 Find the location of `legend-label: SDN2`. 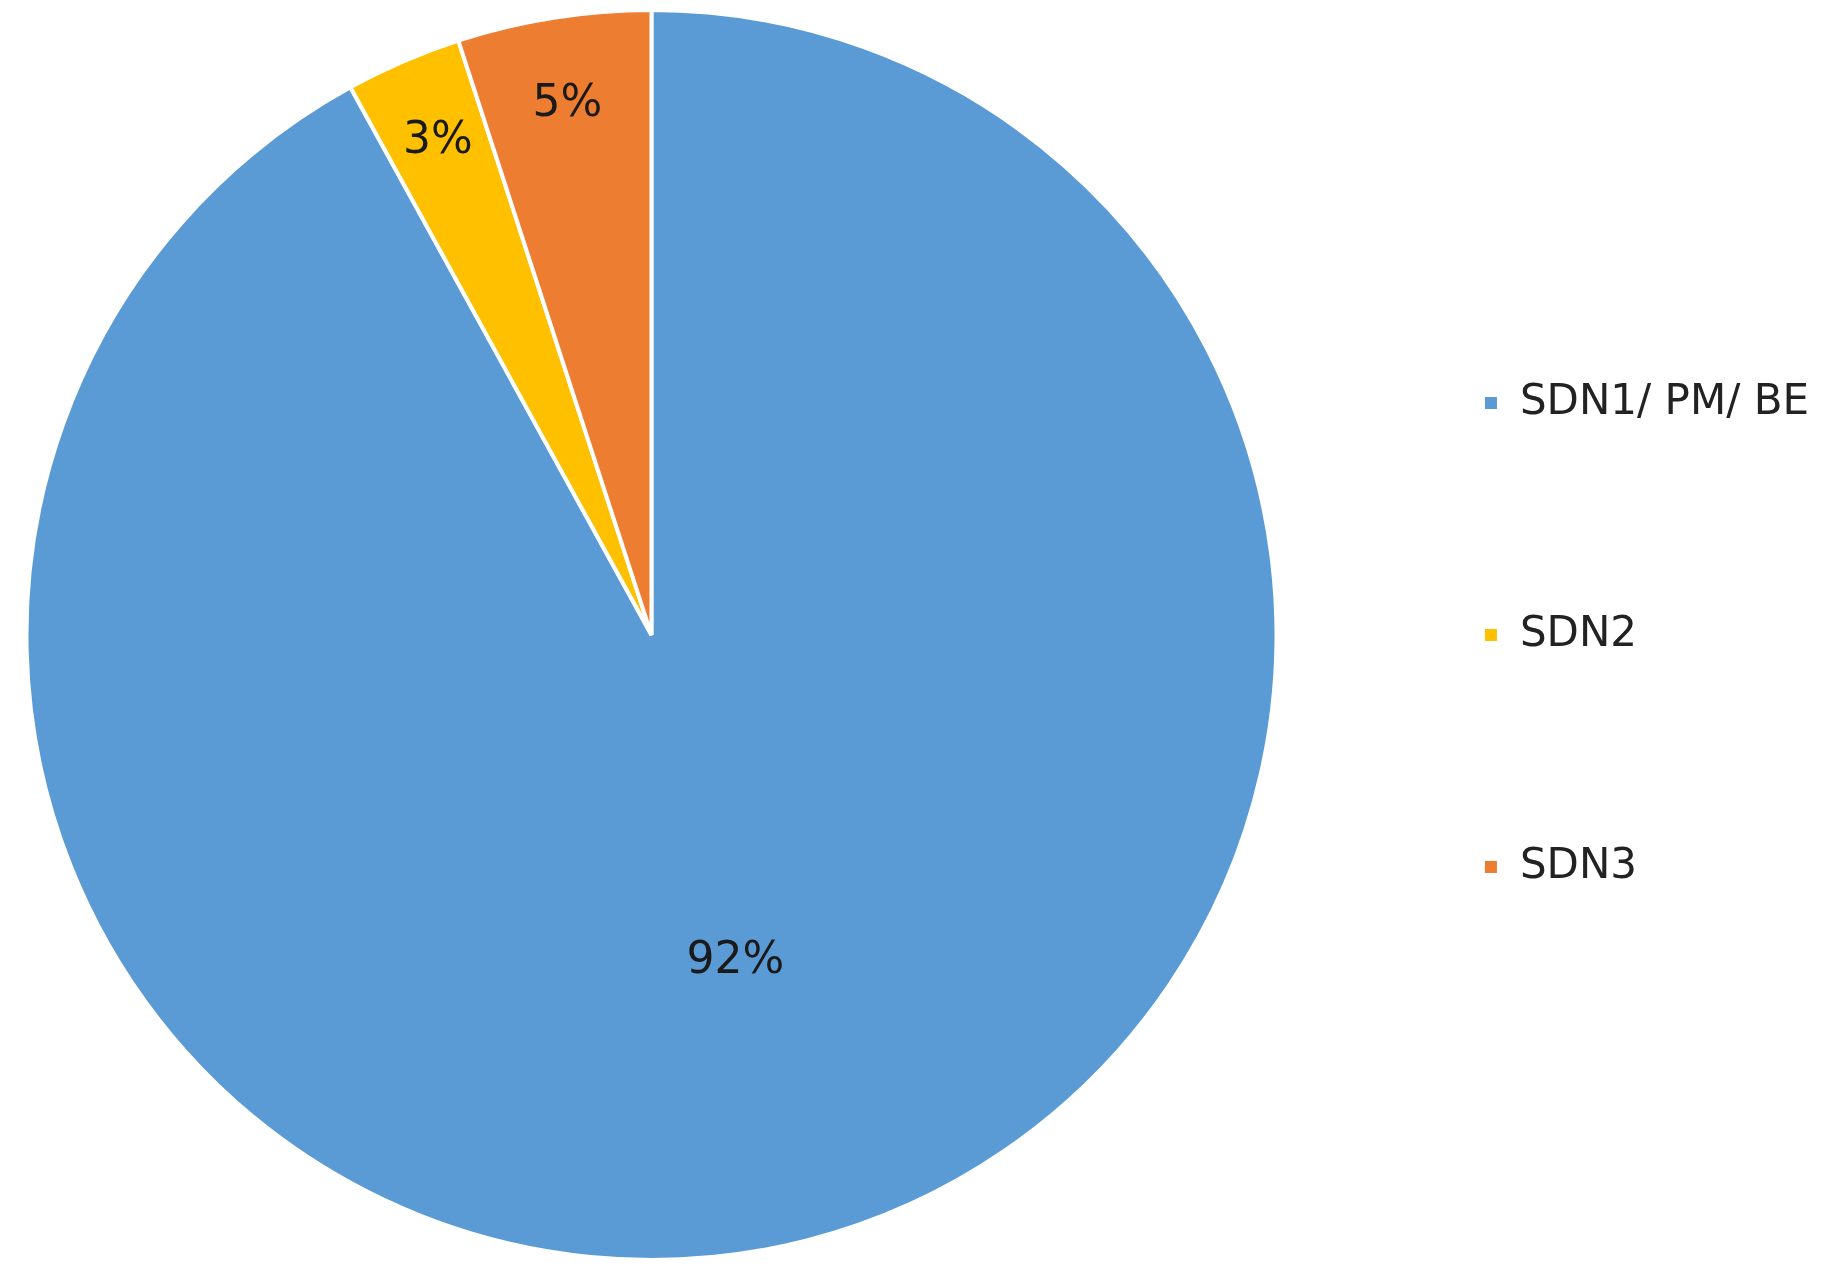

legend-label: SDN2 is located at coordinates (1578, 631).